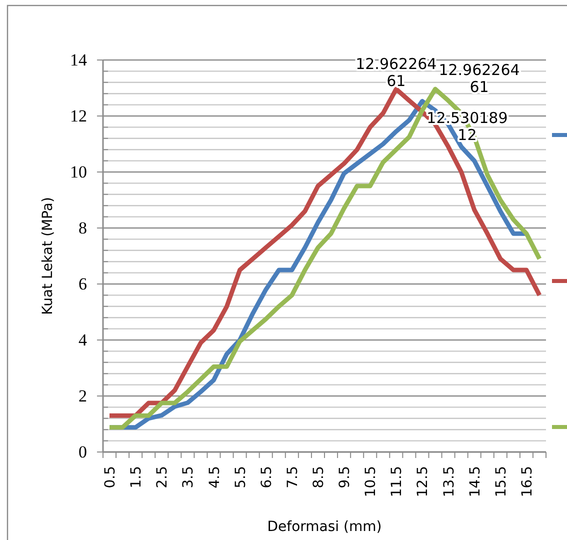  What do you see at coordinates (83, 340) in the screenshot?
I see `y-tick-label: 4` at bounding box center [83, 340].